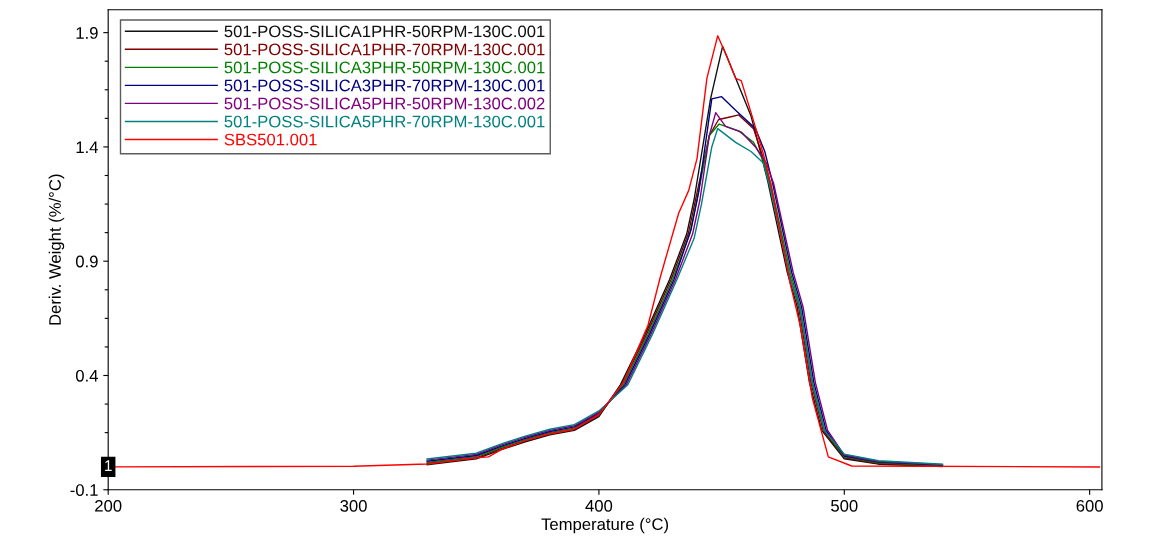 This screenshot has width=1176, height=543. I want to click on text: 501-POSS-SILICA1PHR-50RPM-130C.001, so click(384, 31).